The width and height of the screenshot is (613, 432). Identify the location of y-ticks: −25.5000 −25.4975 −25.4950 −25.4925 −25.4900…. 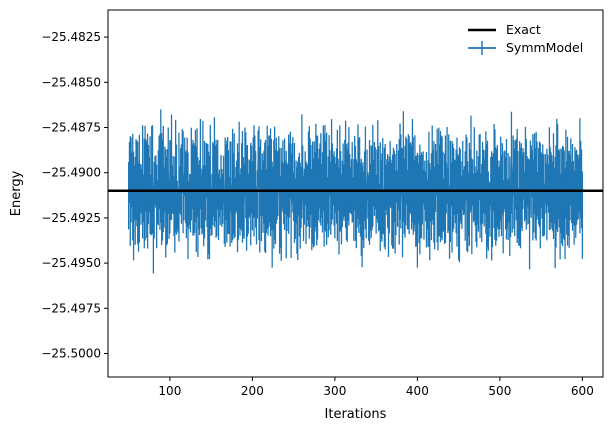
(74, 195).